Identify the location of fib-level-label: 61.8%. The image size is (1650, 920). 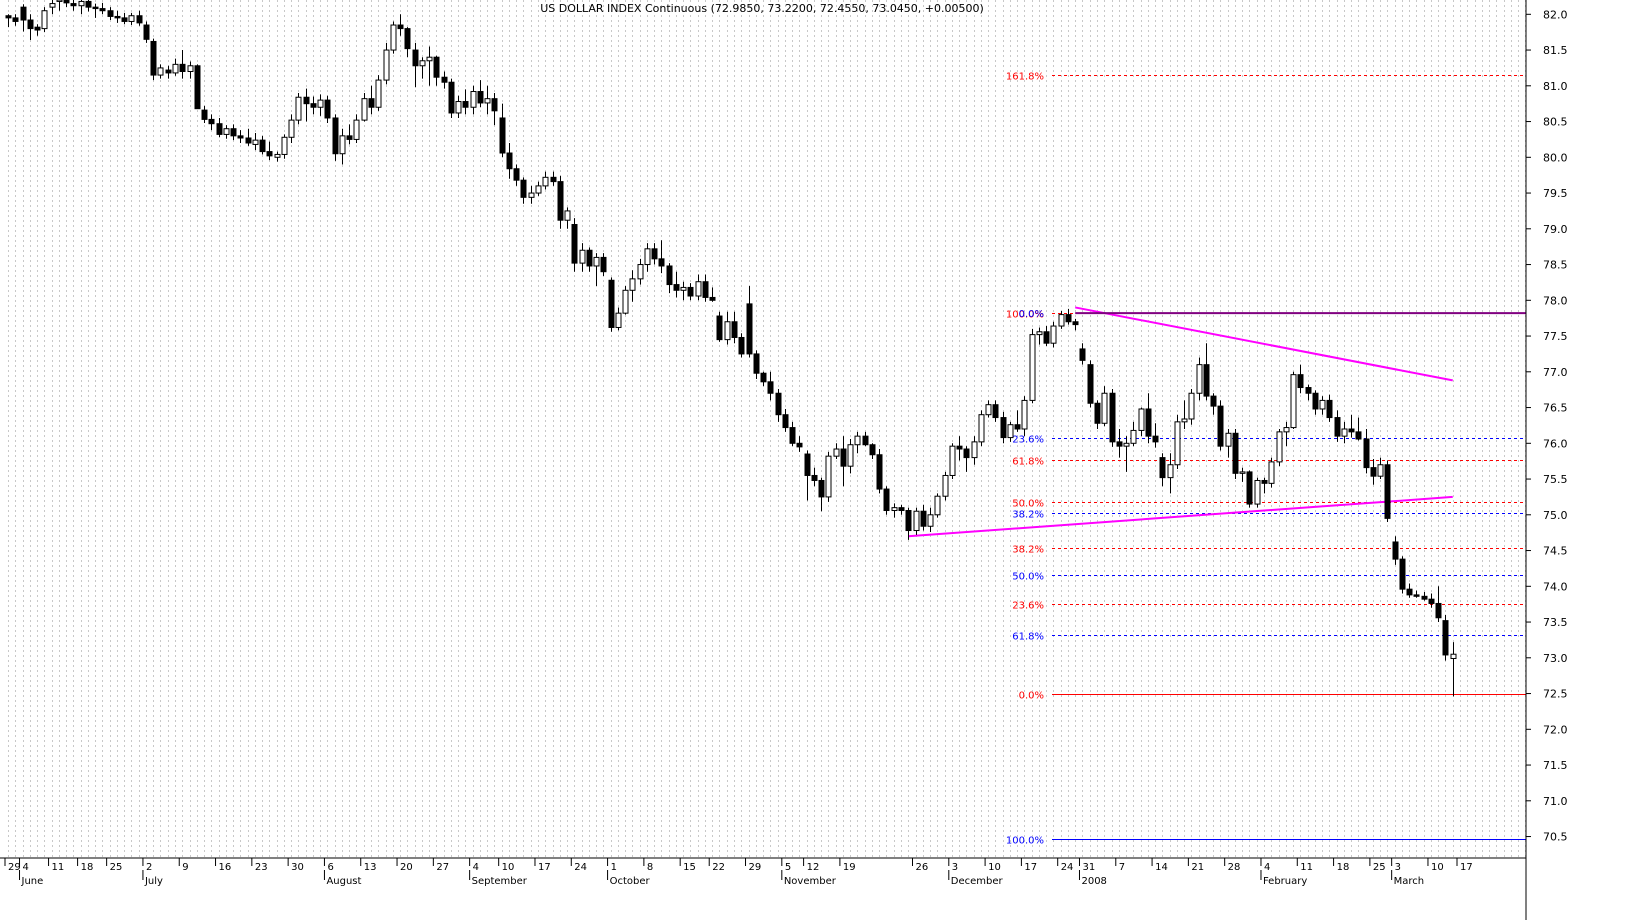
(1028, 637).